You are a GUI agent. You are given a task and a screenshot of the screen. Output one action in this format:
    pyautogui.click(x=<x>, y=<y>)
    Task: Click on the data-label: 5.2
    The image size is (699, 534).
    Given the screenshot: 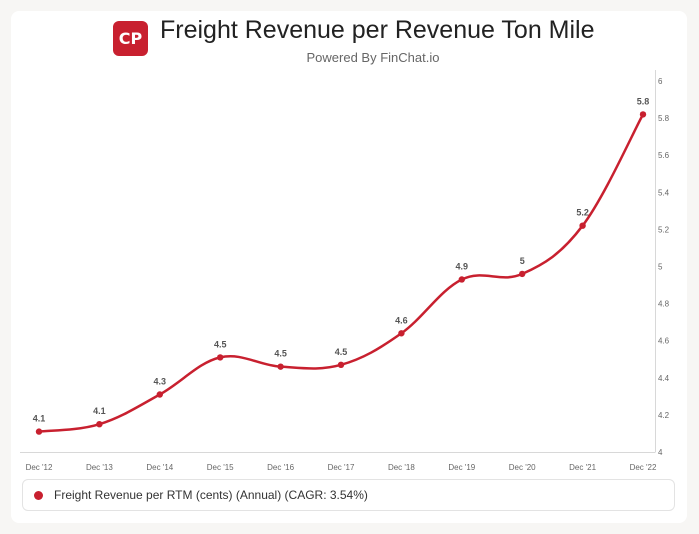 What is the action you would take?
    pyautogui.click(x=582, y=213)
    